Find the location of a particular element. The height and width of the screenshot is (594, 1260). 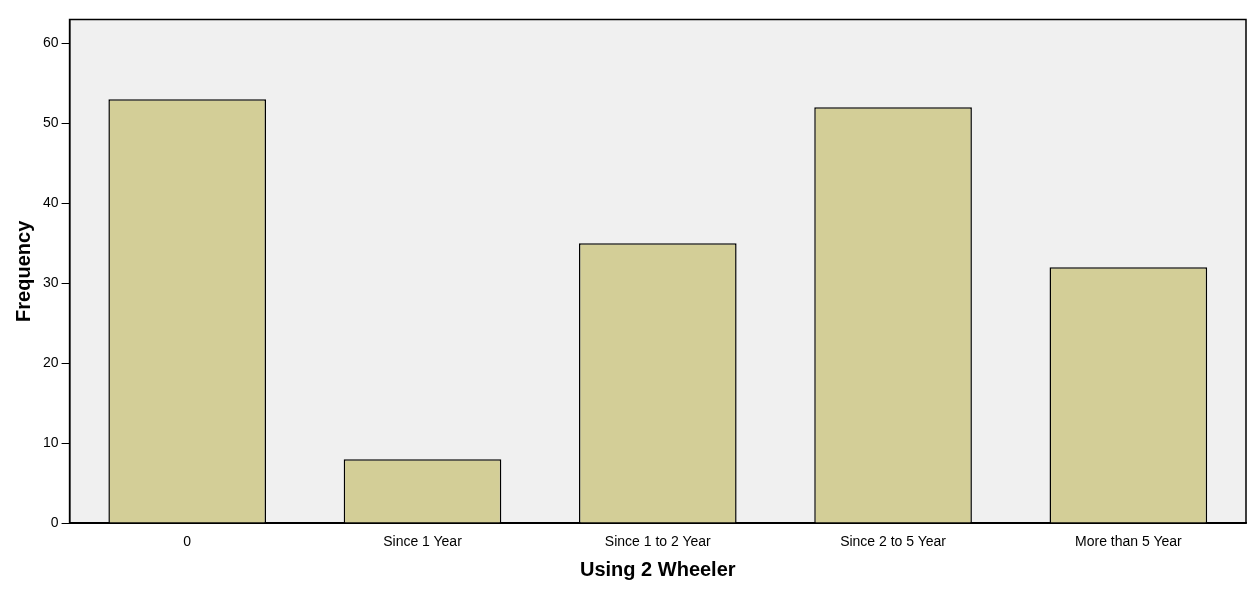

x-tick-label: More than 5 Year is located at coordinates (1129, 541).